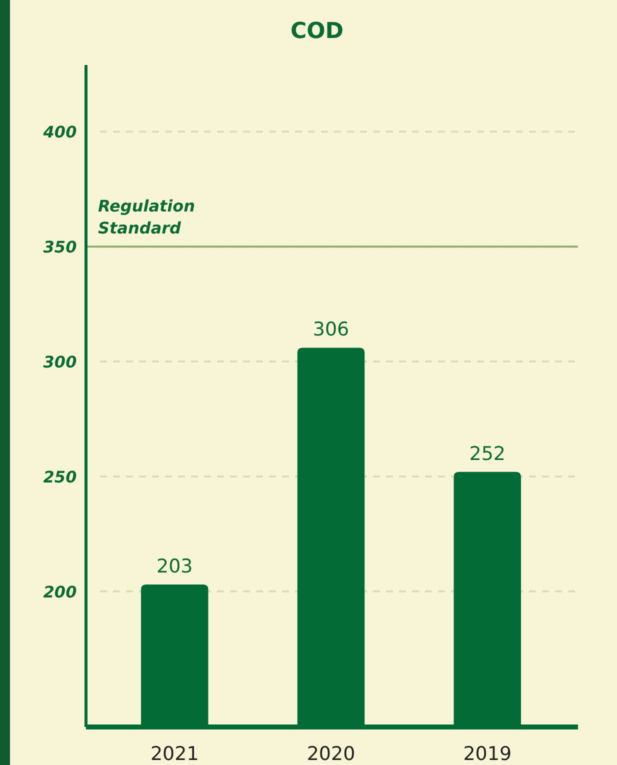 Image resolution: width=617 pixels, height=765 pixels. Describe the element at coordinates (60, 362) in the screenshot. I see `y-tick-label: 300` at that location.